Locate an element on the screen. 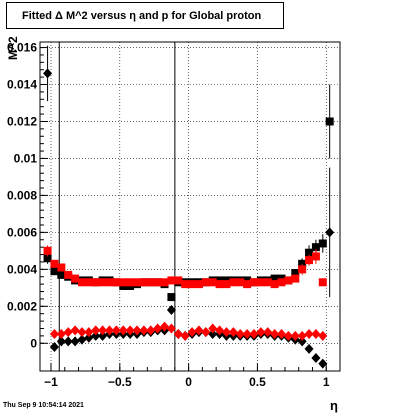 The height and width of the screenshot is (414, 400). y-tick-label: 0.012 is located at coordinates (22, 121).